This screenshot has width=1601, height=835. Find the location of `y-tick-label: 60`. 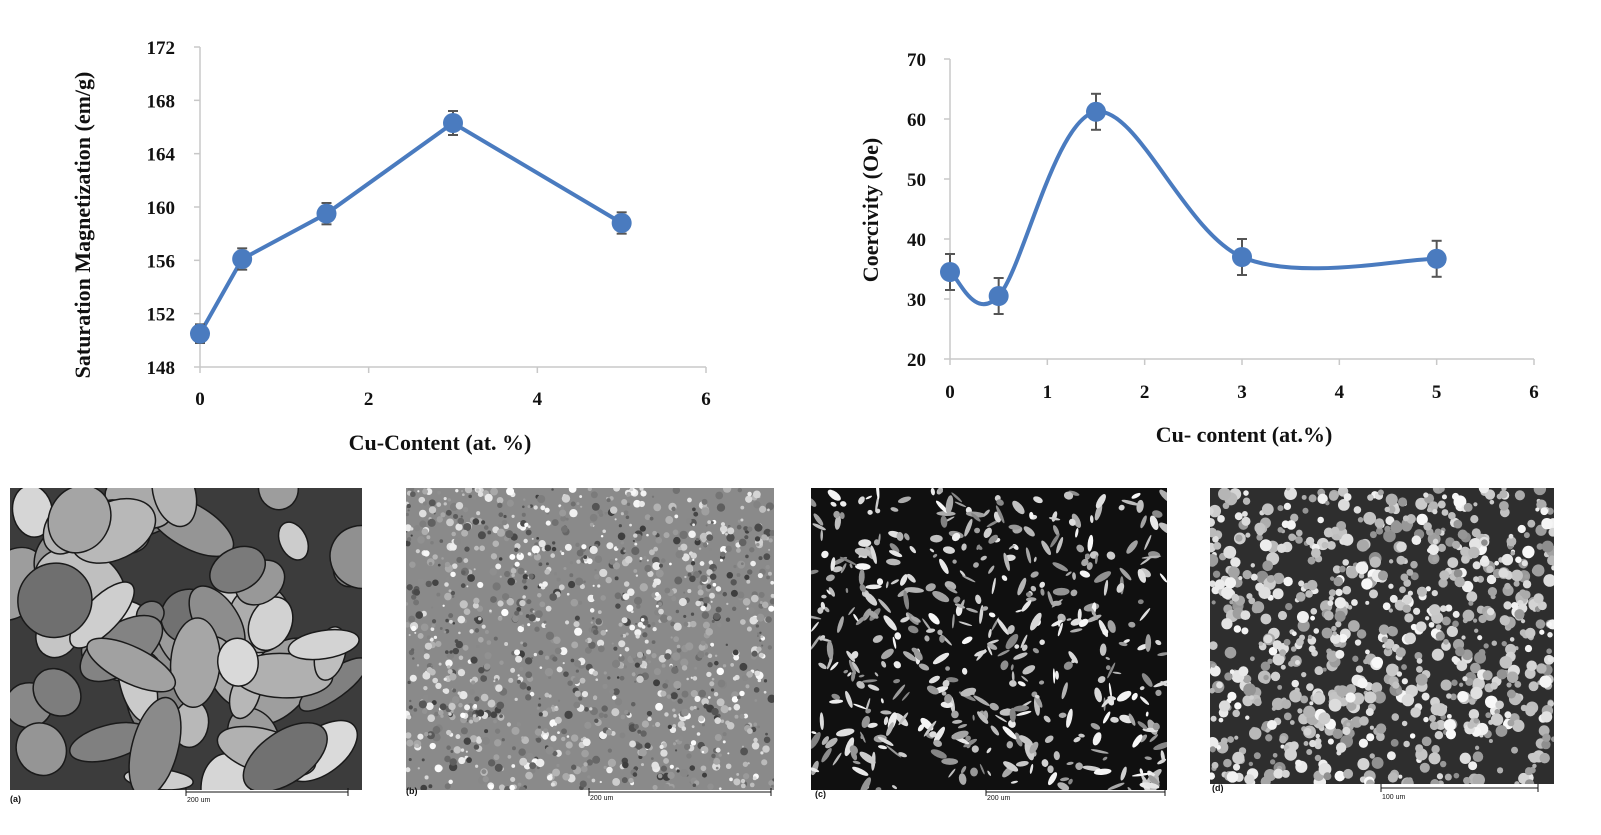

y-tick-label: 60 is located at coordinates (916, 120).